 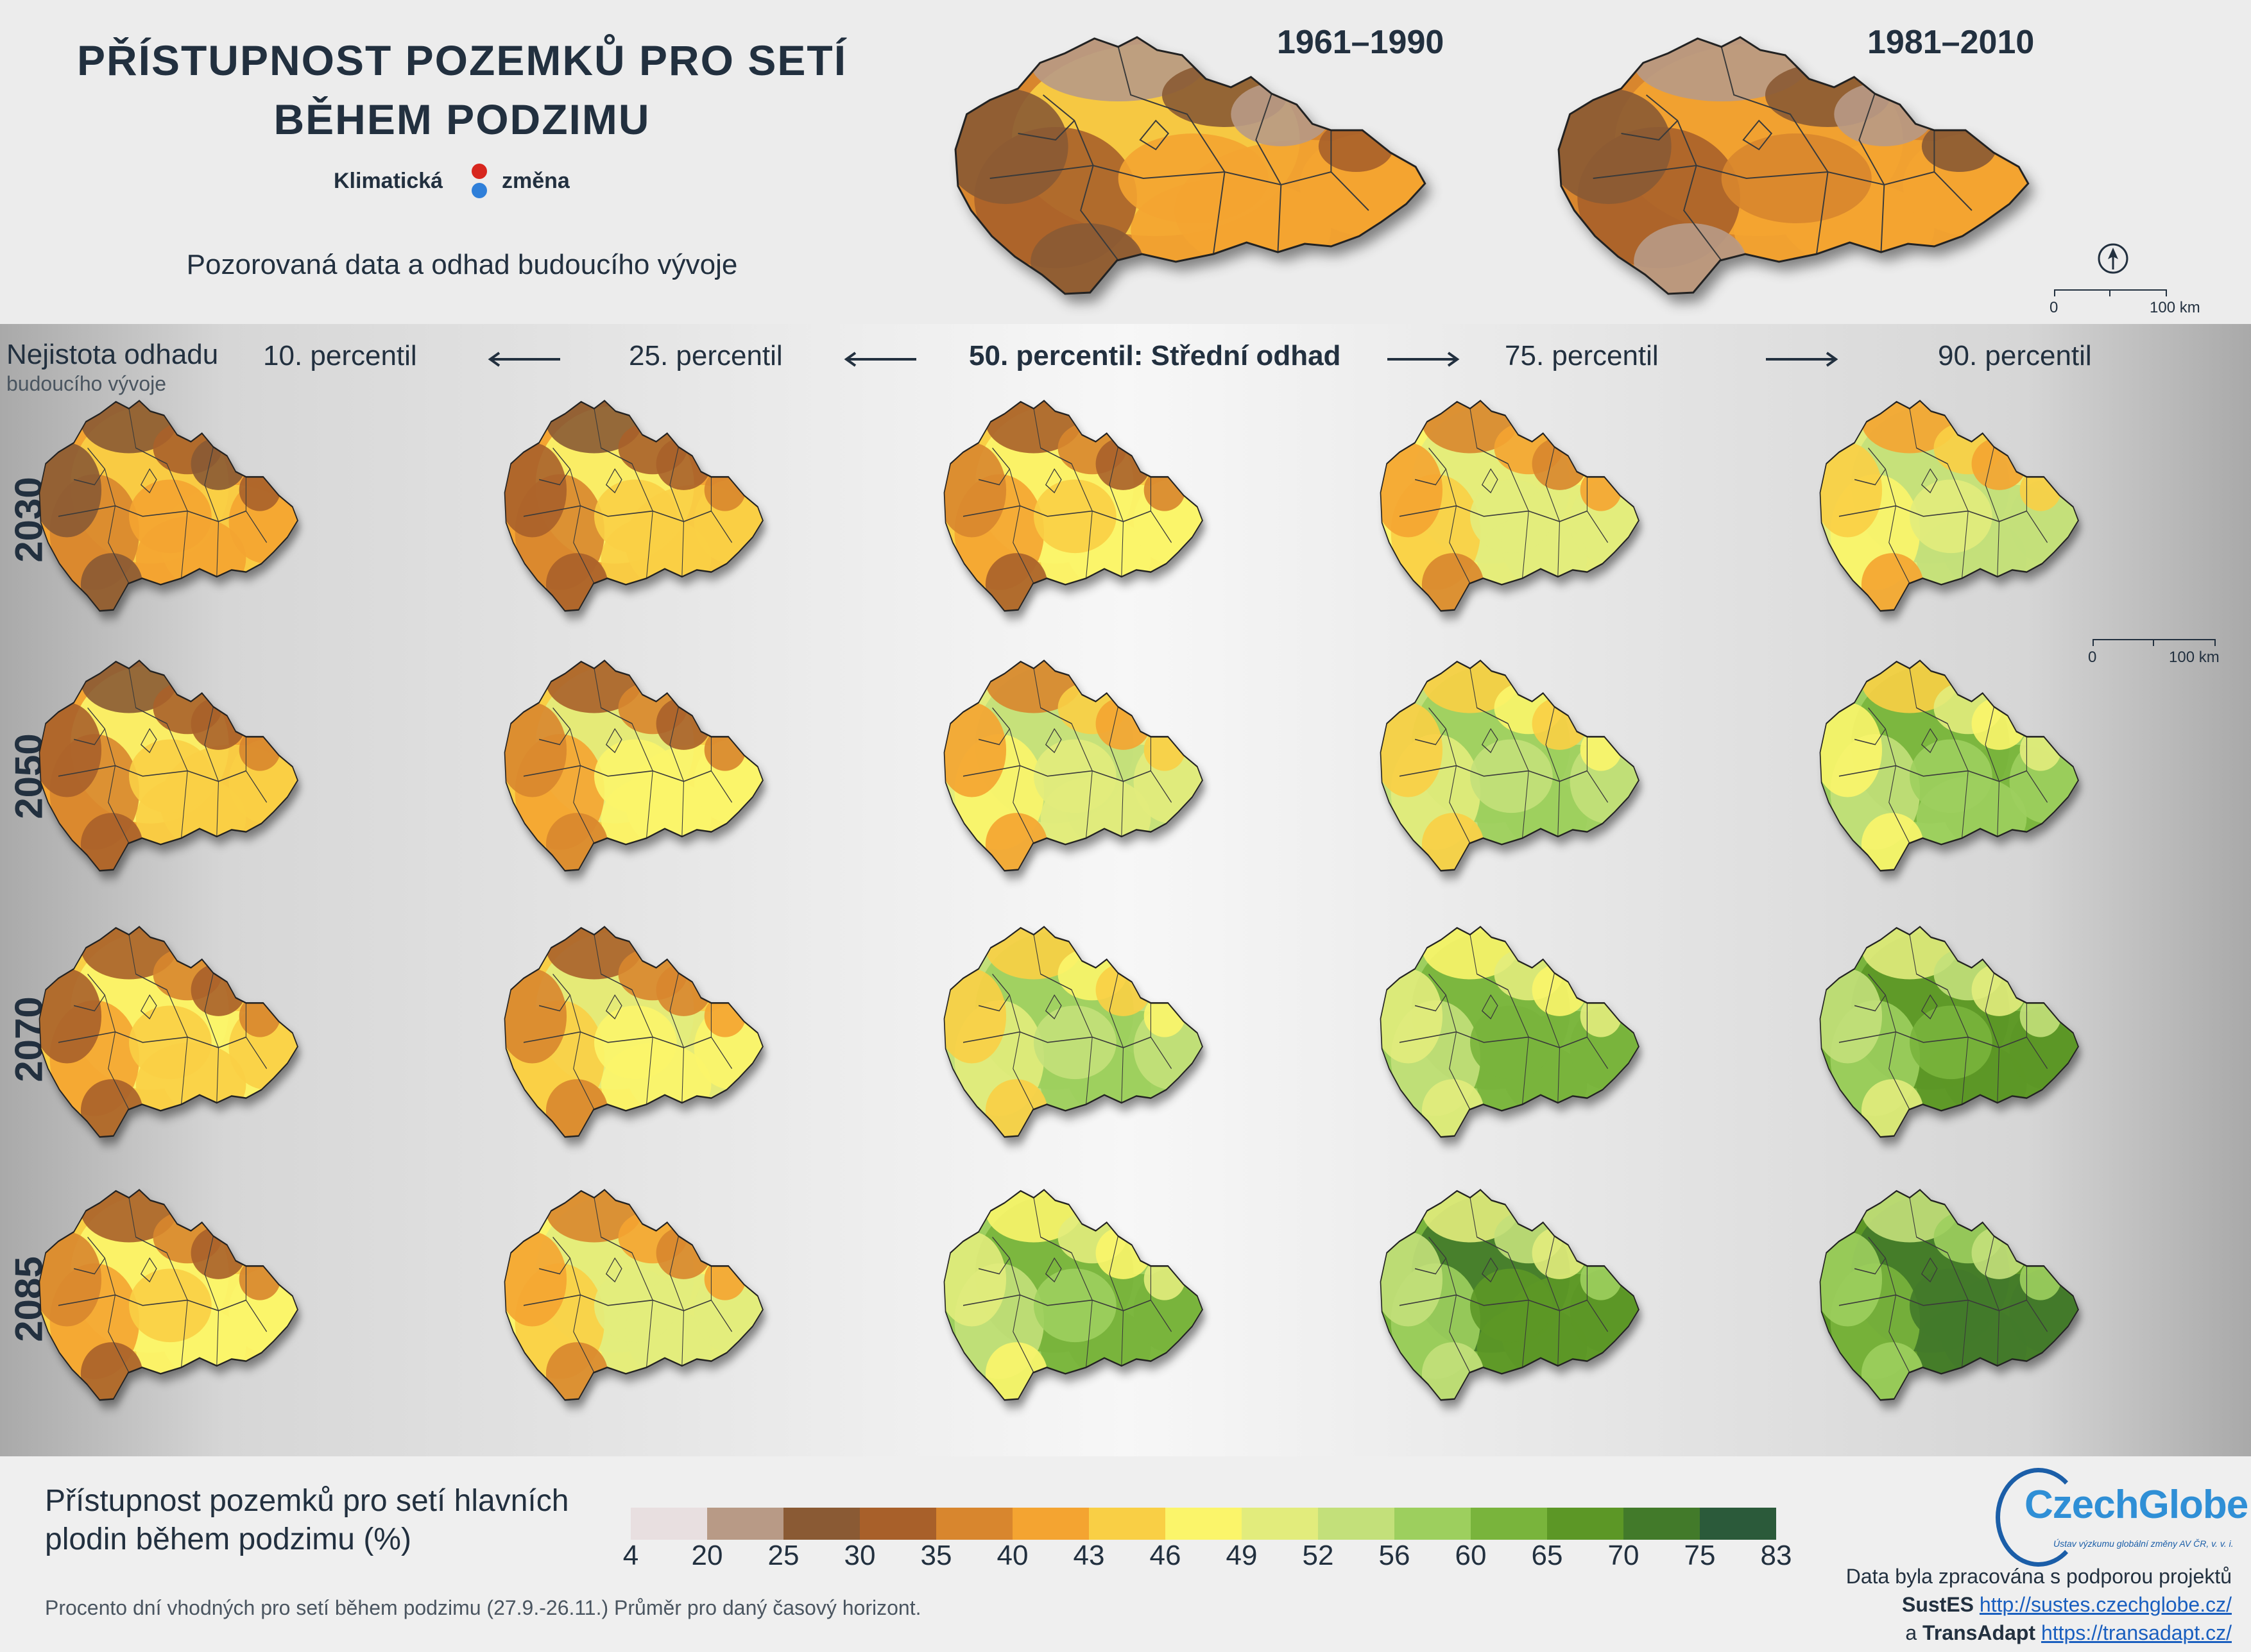 I want to click on arrow-left-icon, so click(x=524, y=359).